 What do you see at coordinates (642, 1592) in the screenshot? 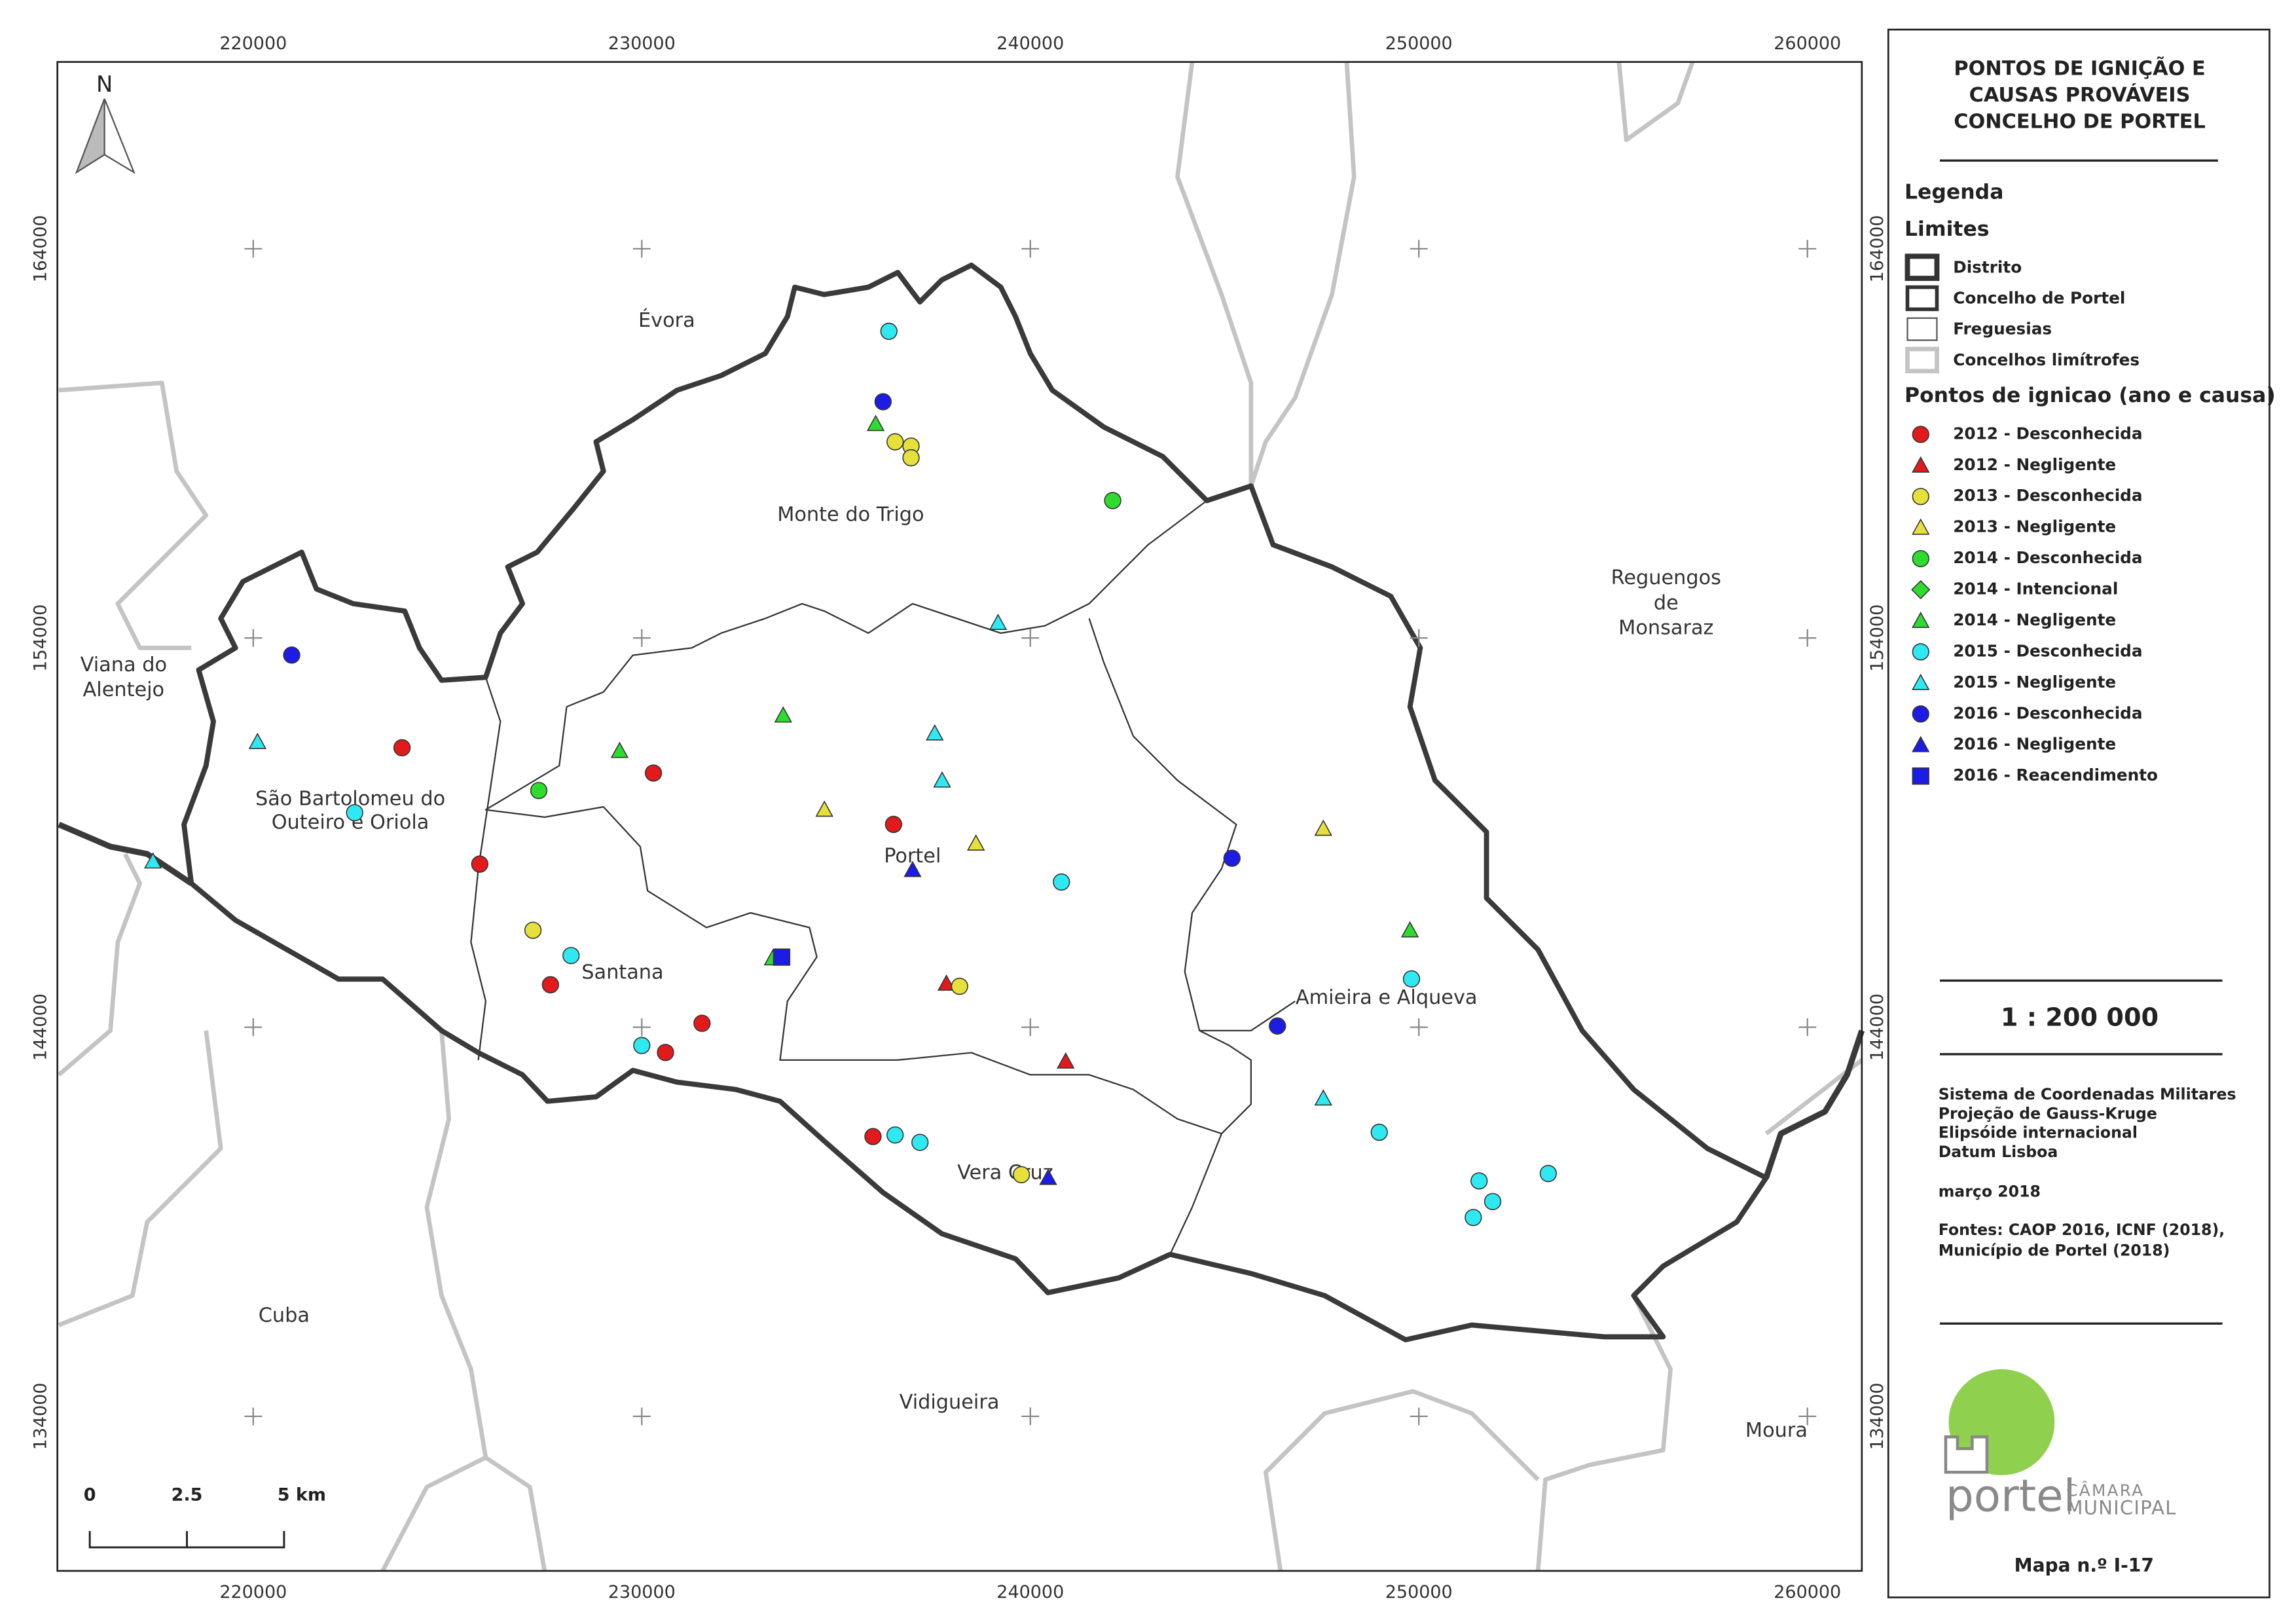
I see `x-tick-label: 230000` at bounding box center [642, 1592].